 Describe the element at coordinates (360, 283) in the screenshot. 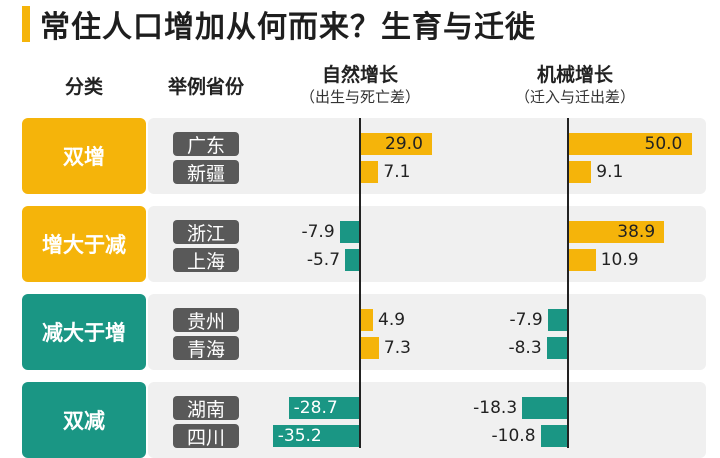

I see `natural-axis-line` at that location.